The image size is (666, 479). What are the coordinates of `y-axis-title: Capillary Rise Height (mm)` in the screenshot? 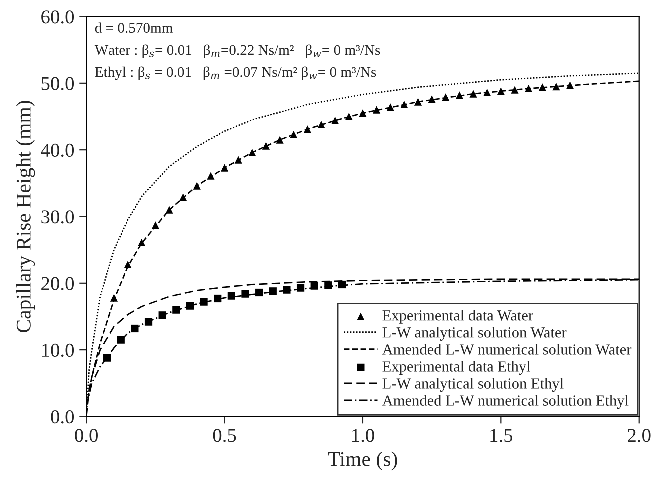 It's located at (26, 216).